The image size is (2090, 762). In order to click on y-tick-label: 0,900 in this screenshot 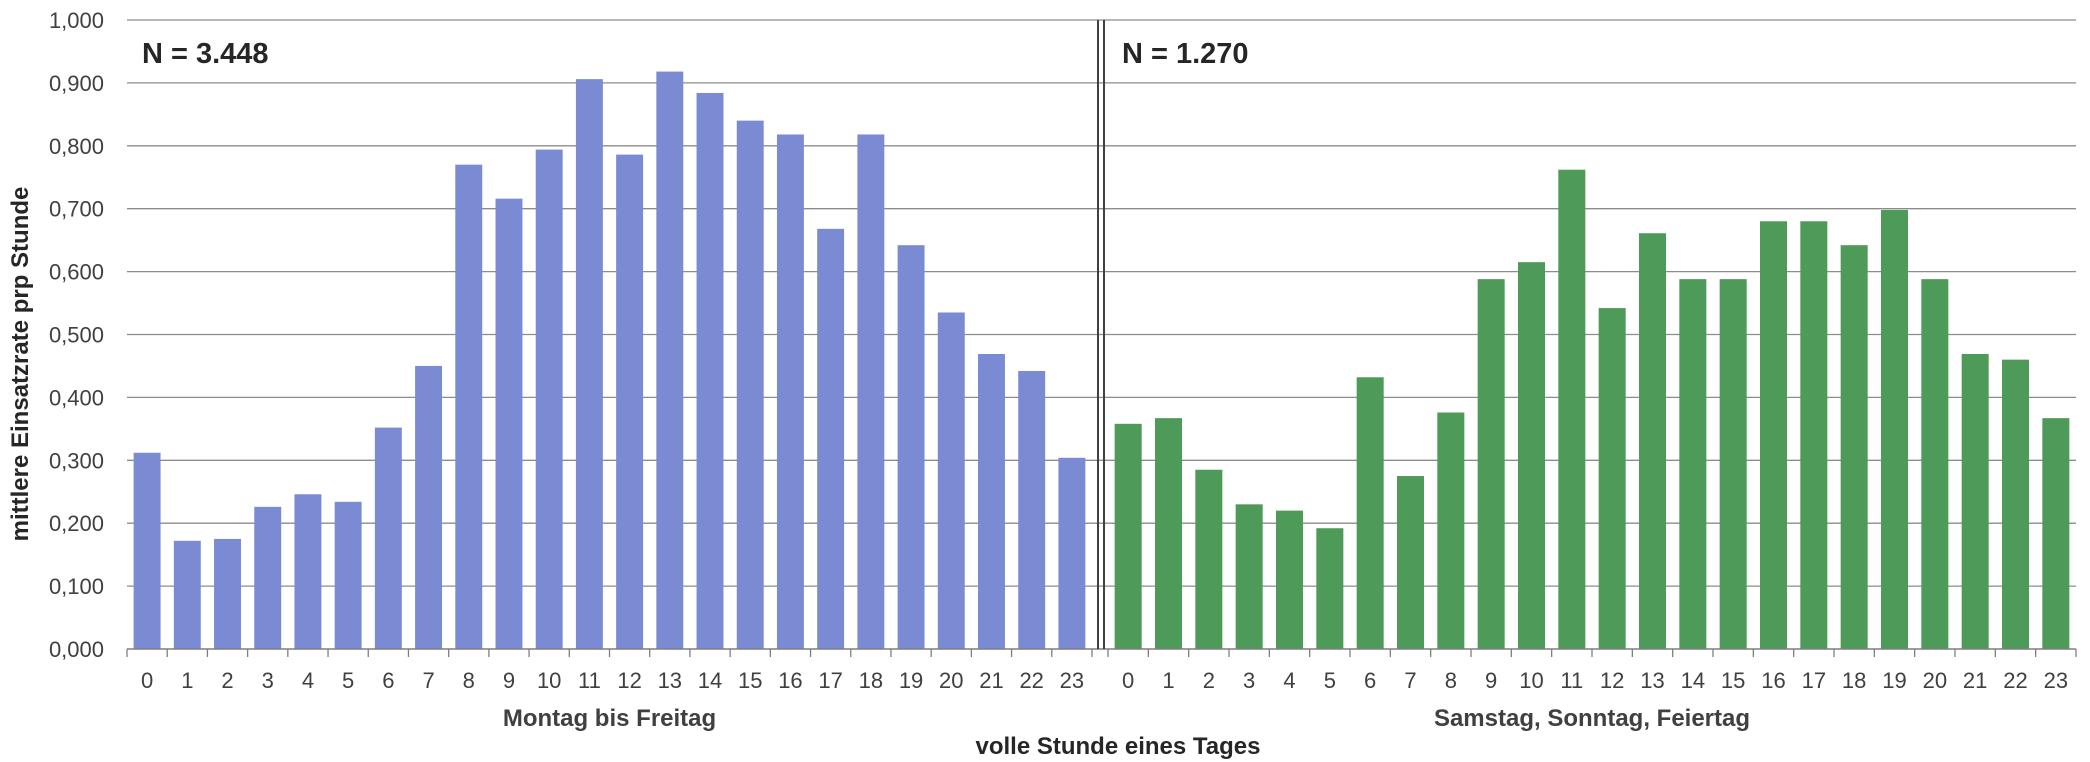, I will do `click(76, 83)`.